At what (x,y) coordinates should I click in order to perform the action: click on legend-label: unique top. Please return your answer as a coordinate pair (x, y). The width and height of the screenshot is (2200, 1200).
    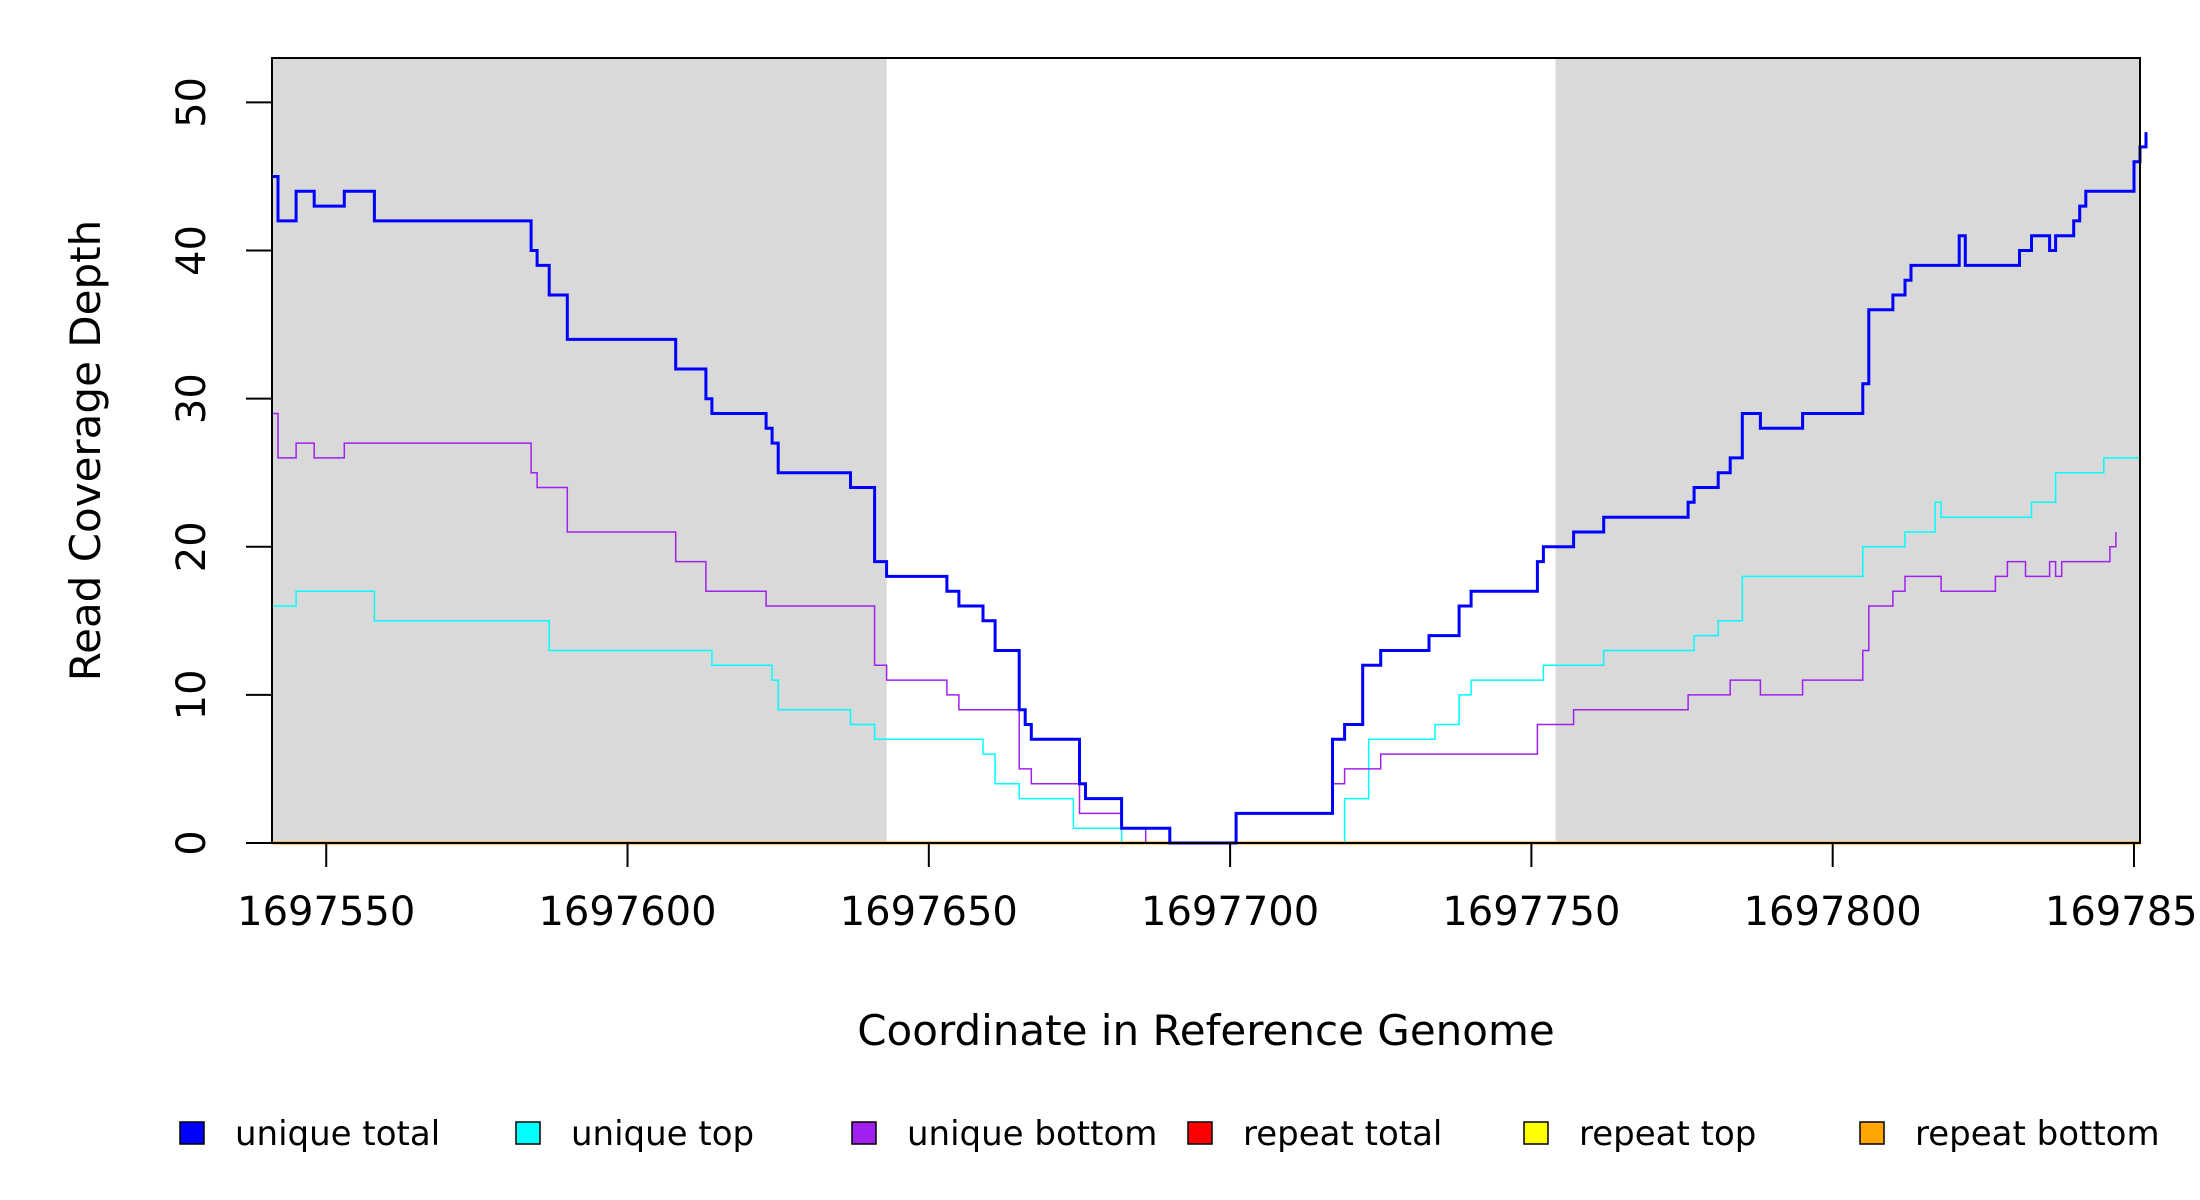
    Looking at the image, I should click on (662, 1134).